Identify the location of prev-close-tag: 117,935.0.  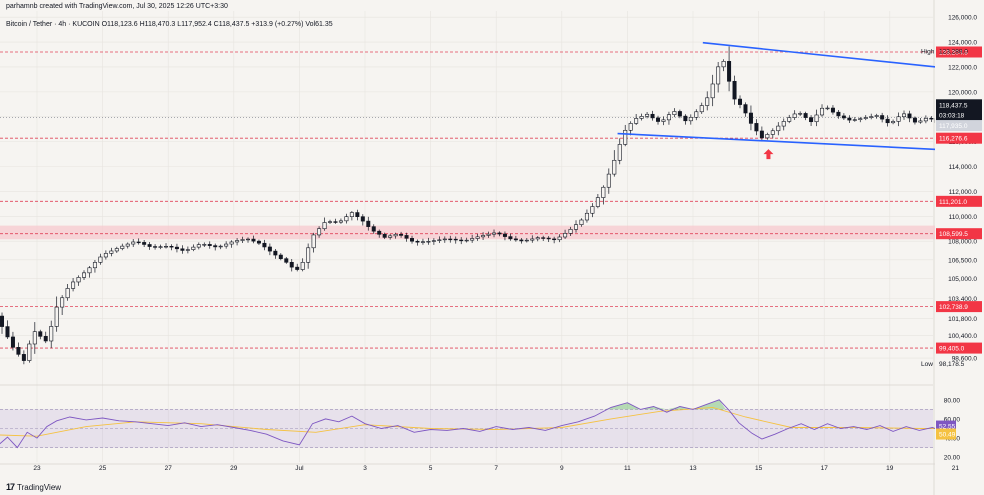
(959, 126).